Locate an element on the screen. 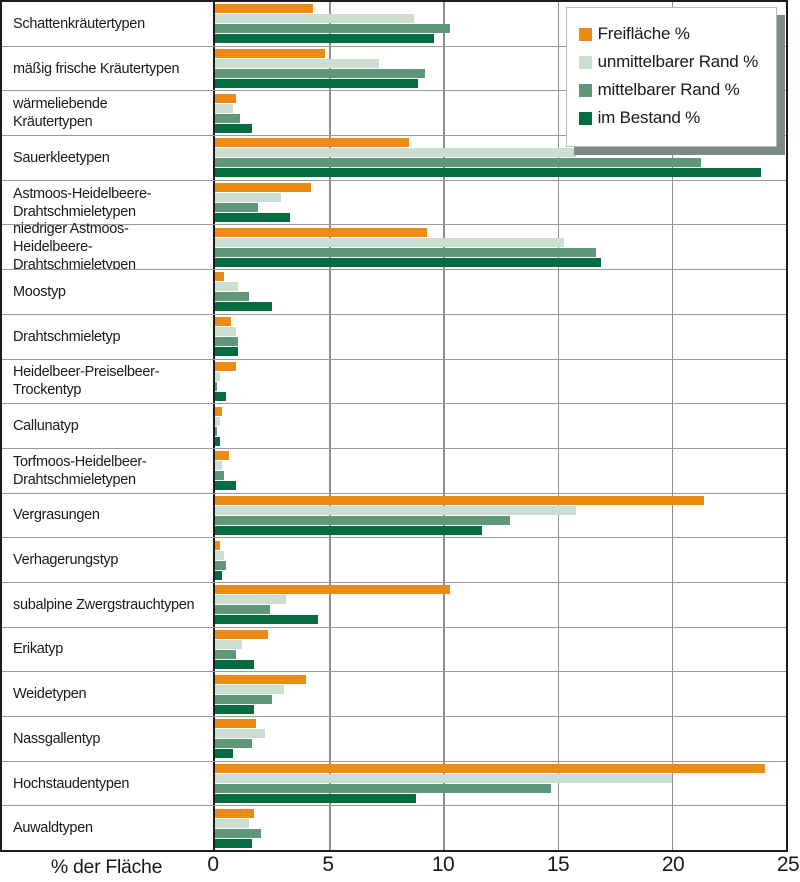  legend-item-mittelbarer-rand: mittelbarer Rand % is located at coordinates (668, 90).